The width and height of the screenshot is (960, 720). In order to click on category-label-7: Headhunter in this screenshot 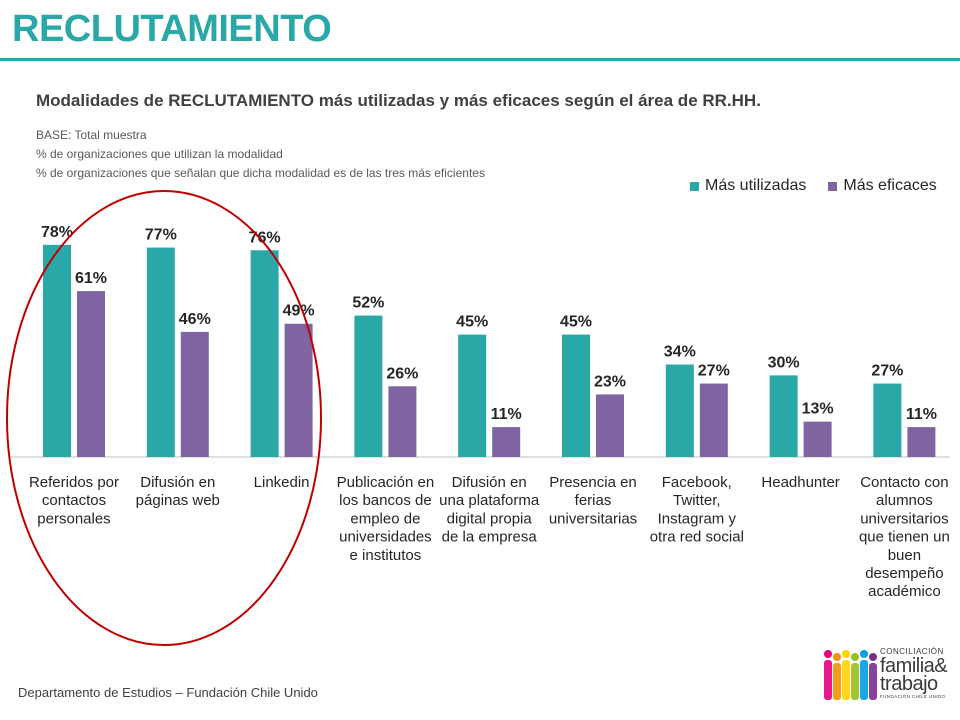, I will do `click(800, 482)`.